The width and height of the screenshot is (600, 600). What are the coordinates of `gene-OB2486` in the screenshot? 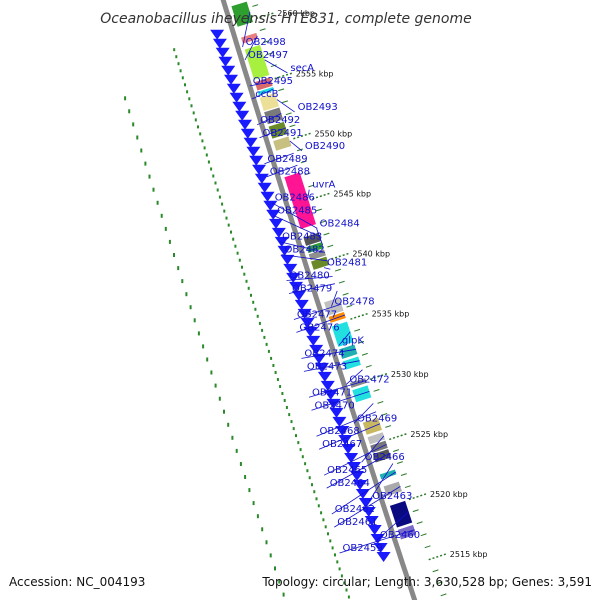 It's located at (310, 231).